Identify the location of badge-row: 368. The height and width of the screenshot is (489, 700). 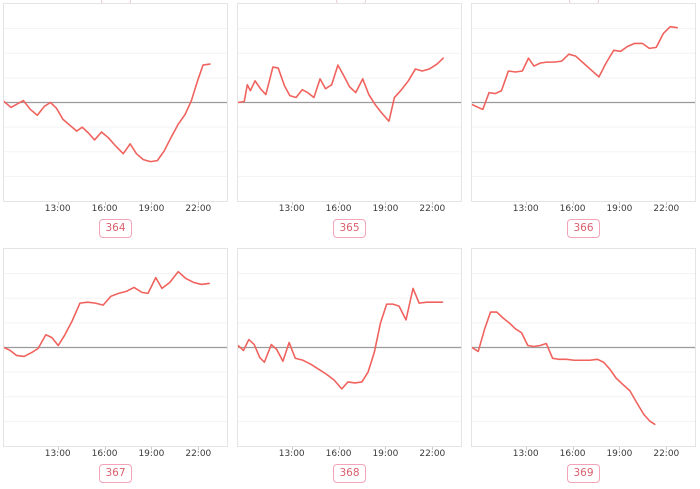
(349, 473).